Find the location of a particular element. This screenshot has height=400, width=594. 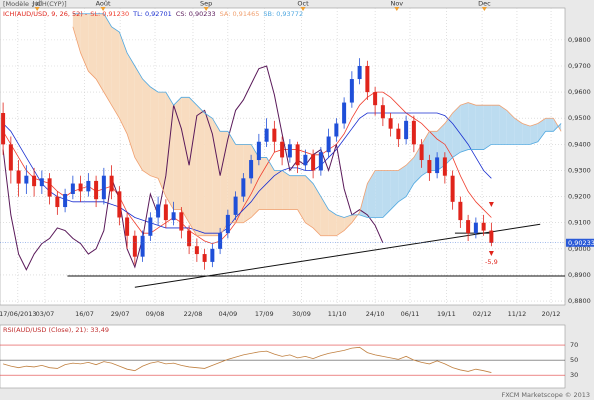

month-label: Juil is located at coordinates (36, 4).